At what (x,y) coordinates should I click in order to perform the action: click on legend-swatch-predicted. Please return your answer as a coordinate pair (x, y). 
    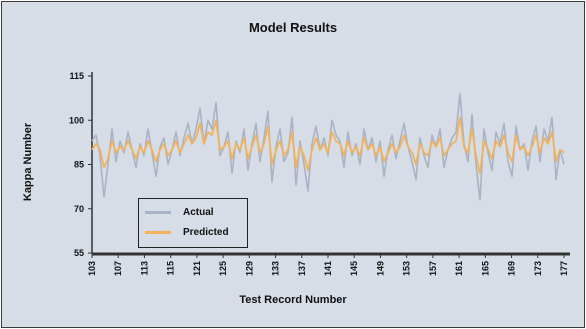
    Looking at the image, I should click on (158, 232).